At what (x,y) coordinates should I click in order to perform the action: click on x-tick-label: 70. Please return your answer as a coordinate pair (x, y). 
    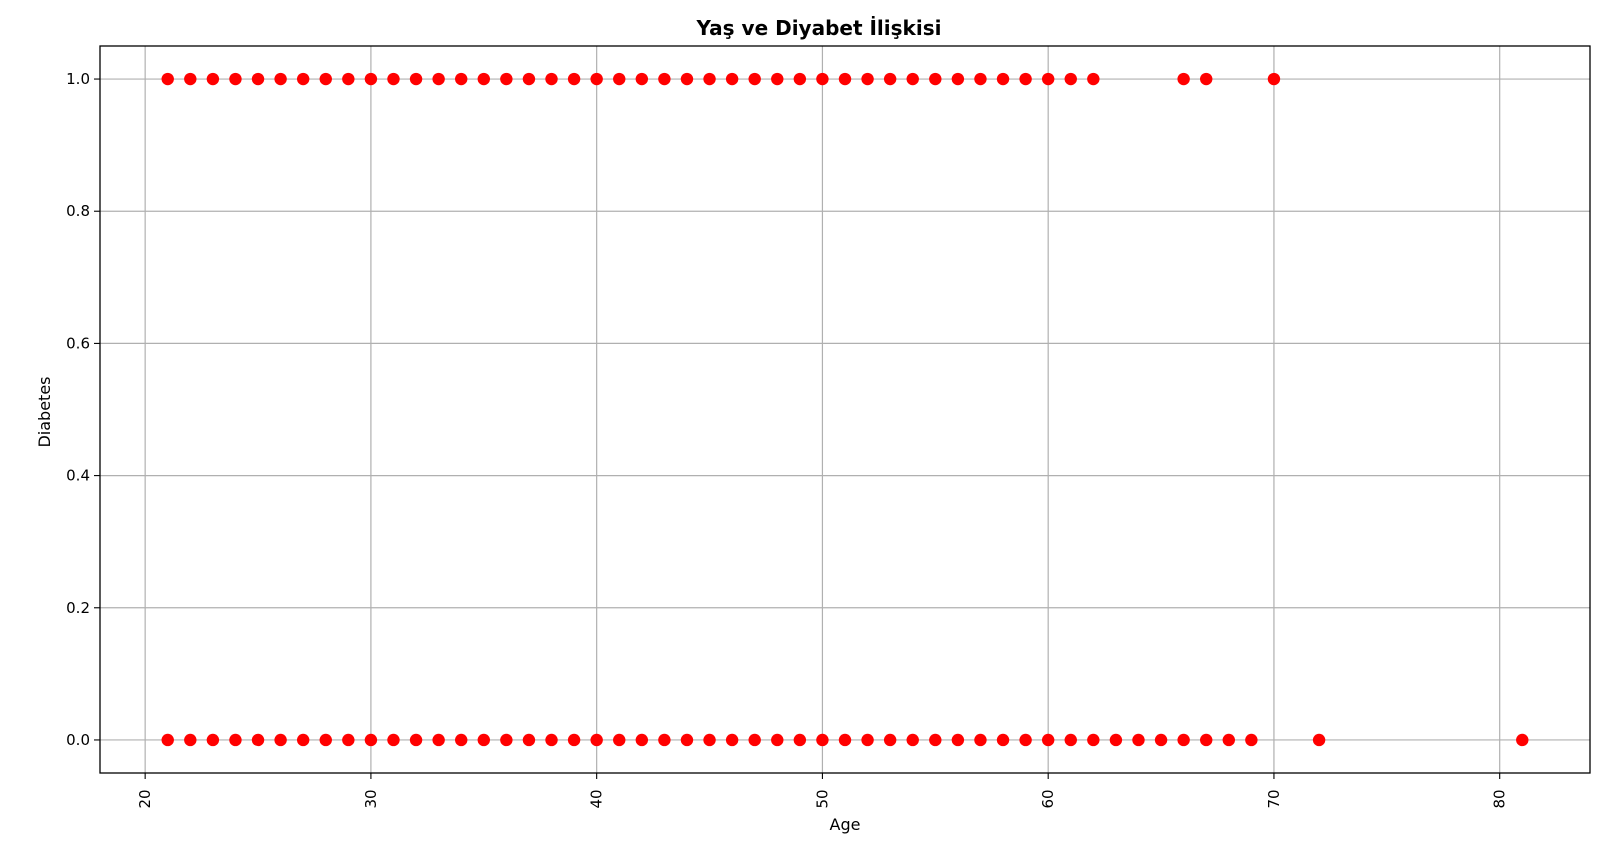
    Looking at the image, I should click on (1274, 798).